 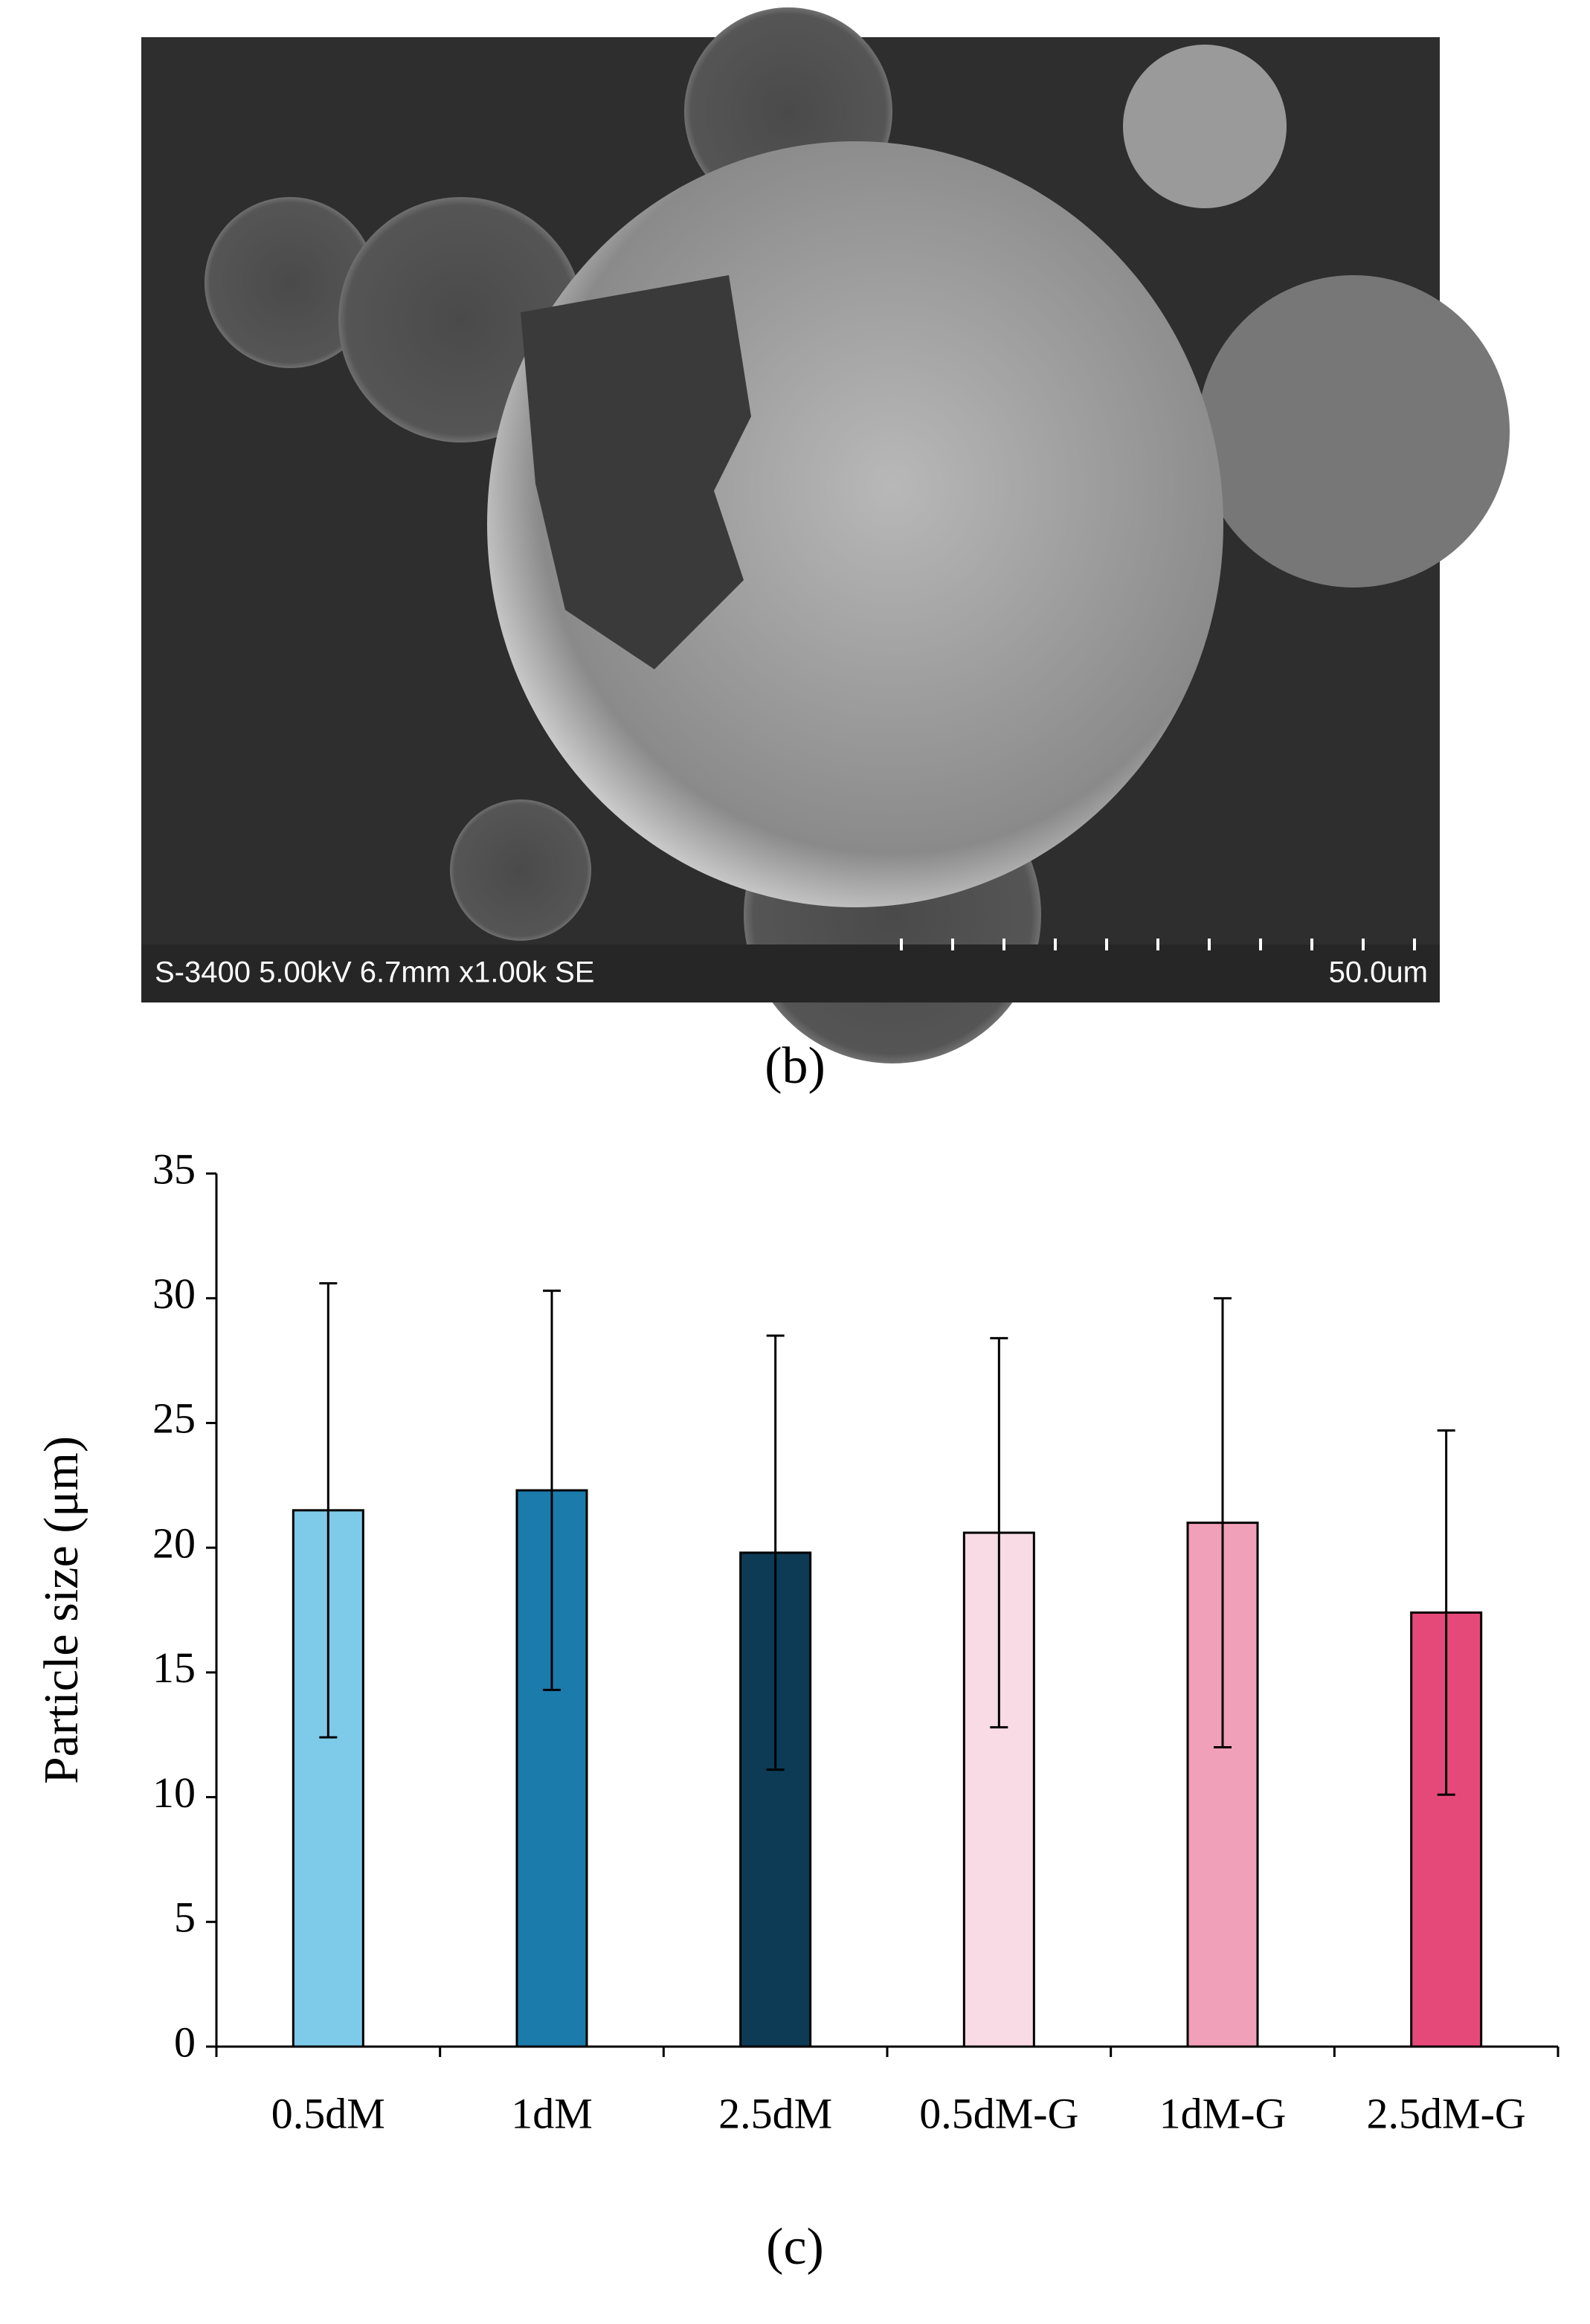 What do you see at coordinates (174, 1418) in the screenshot?
I see `y-tick-label: 25` at bounding box center [174, 1418].